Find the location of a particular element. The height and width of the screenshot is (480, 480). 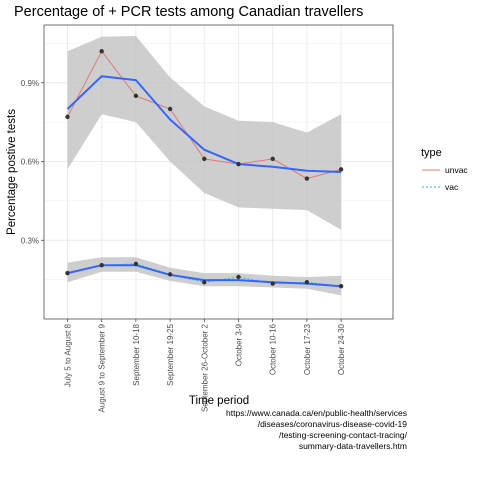

x-axis-title: Time period is located at coordinates (219, 401).